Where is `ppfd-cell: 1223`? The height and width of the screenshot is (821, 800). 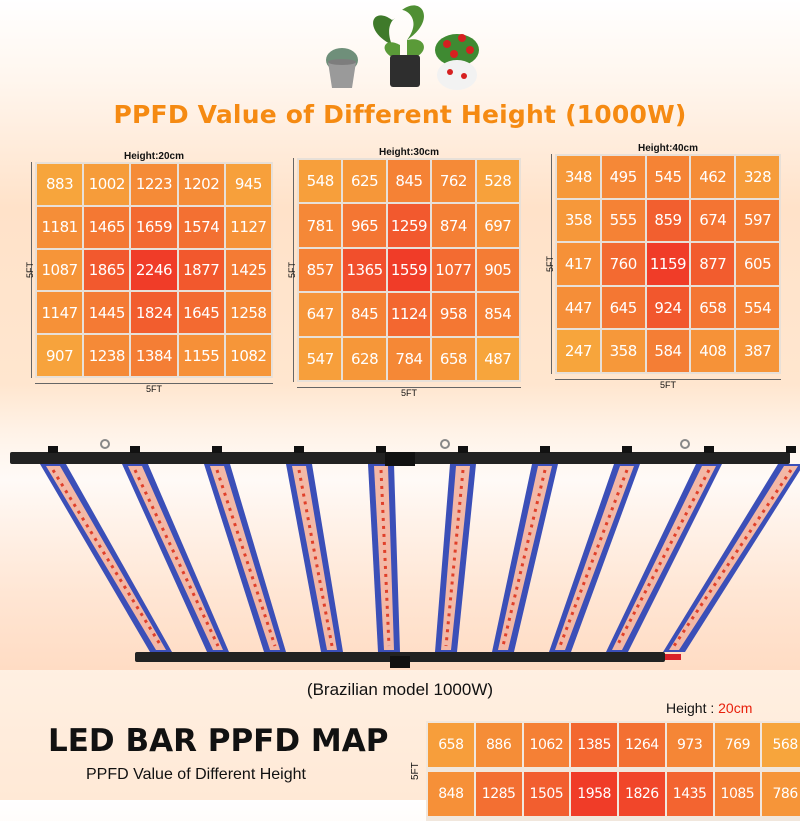
ppfd-cell: 1223 is located at coordinates (154, 184).